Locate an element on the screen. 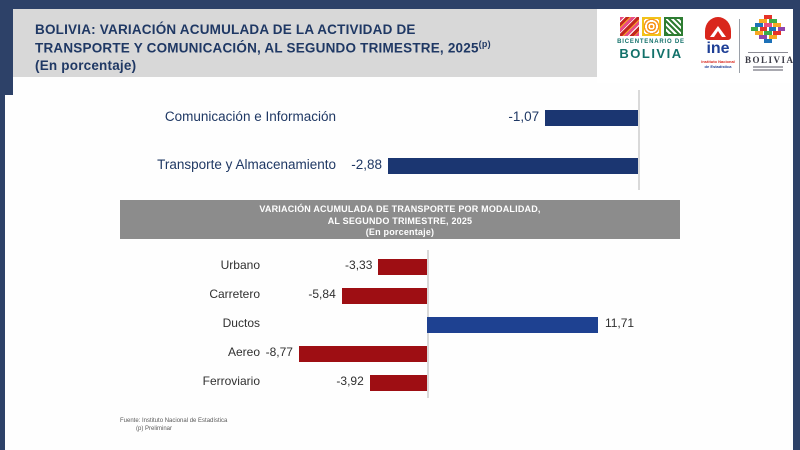 The width and height of the screenshot is (800, 450). category-label: Comunicación e Información is located at coordinates (250, 116).